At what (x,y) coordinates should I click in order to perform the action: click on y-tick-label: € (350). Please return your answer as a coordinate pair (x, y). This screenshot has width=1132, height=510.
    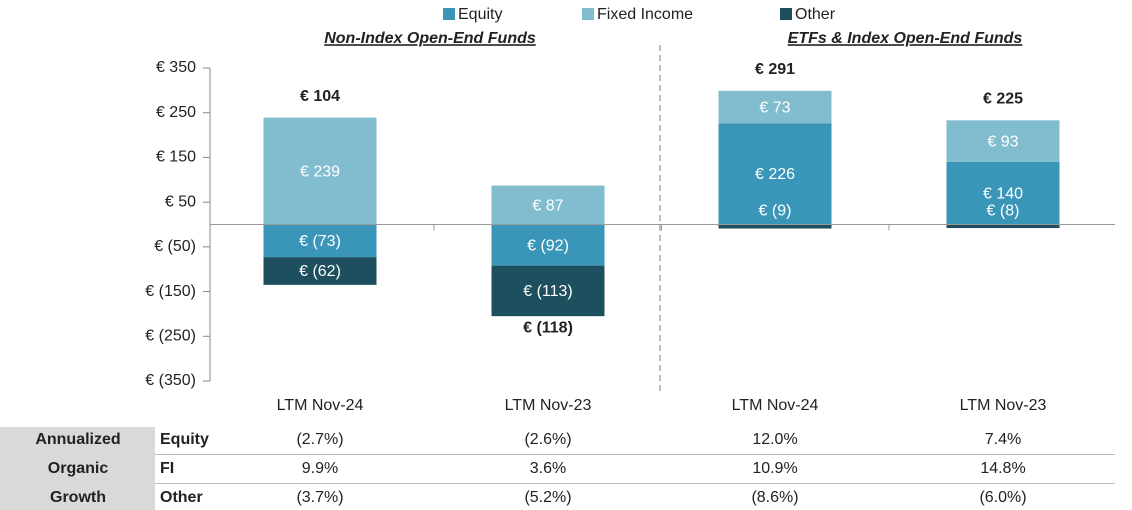
    Looking at the image, I should click on (170, 380).